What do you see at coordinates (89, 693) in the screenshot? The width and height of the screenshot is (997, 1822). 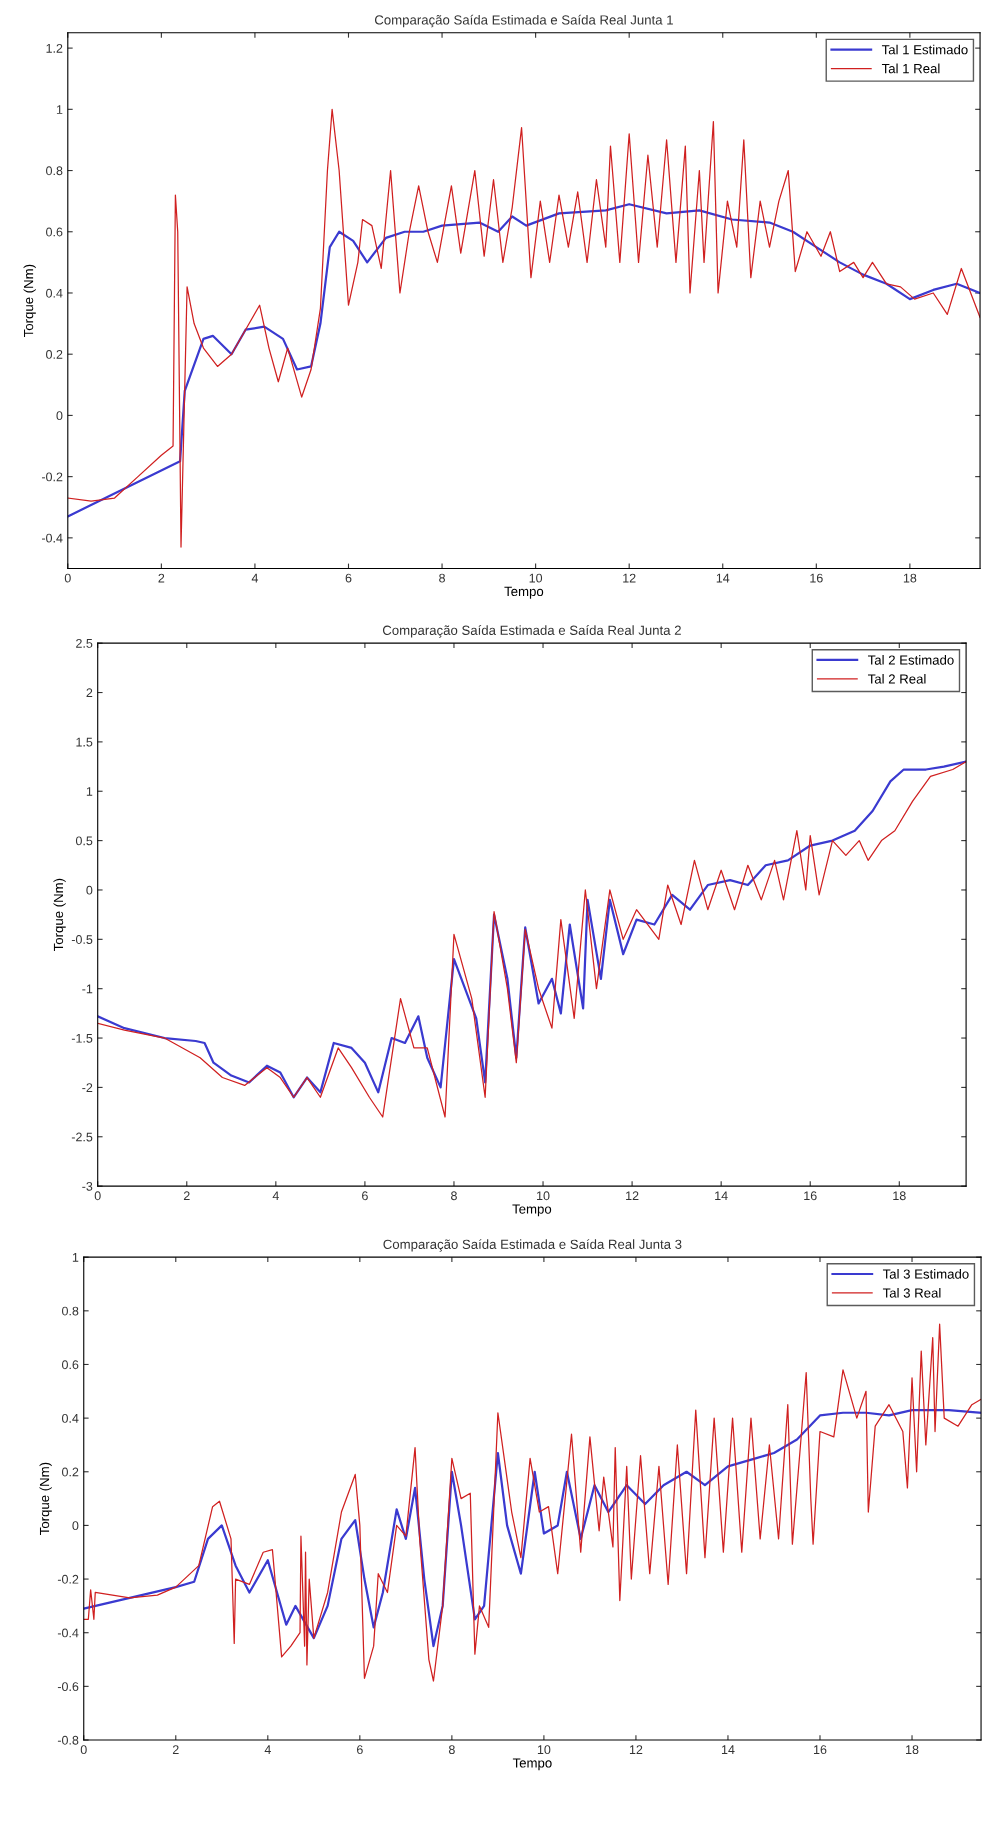 I see `y-tick-label: 2` at bounding box center [89, 693].